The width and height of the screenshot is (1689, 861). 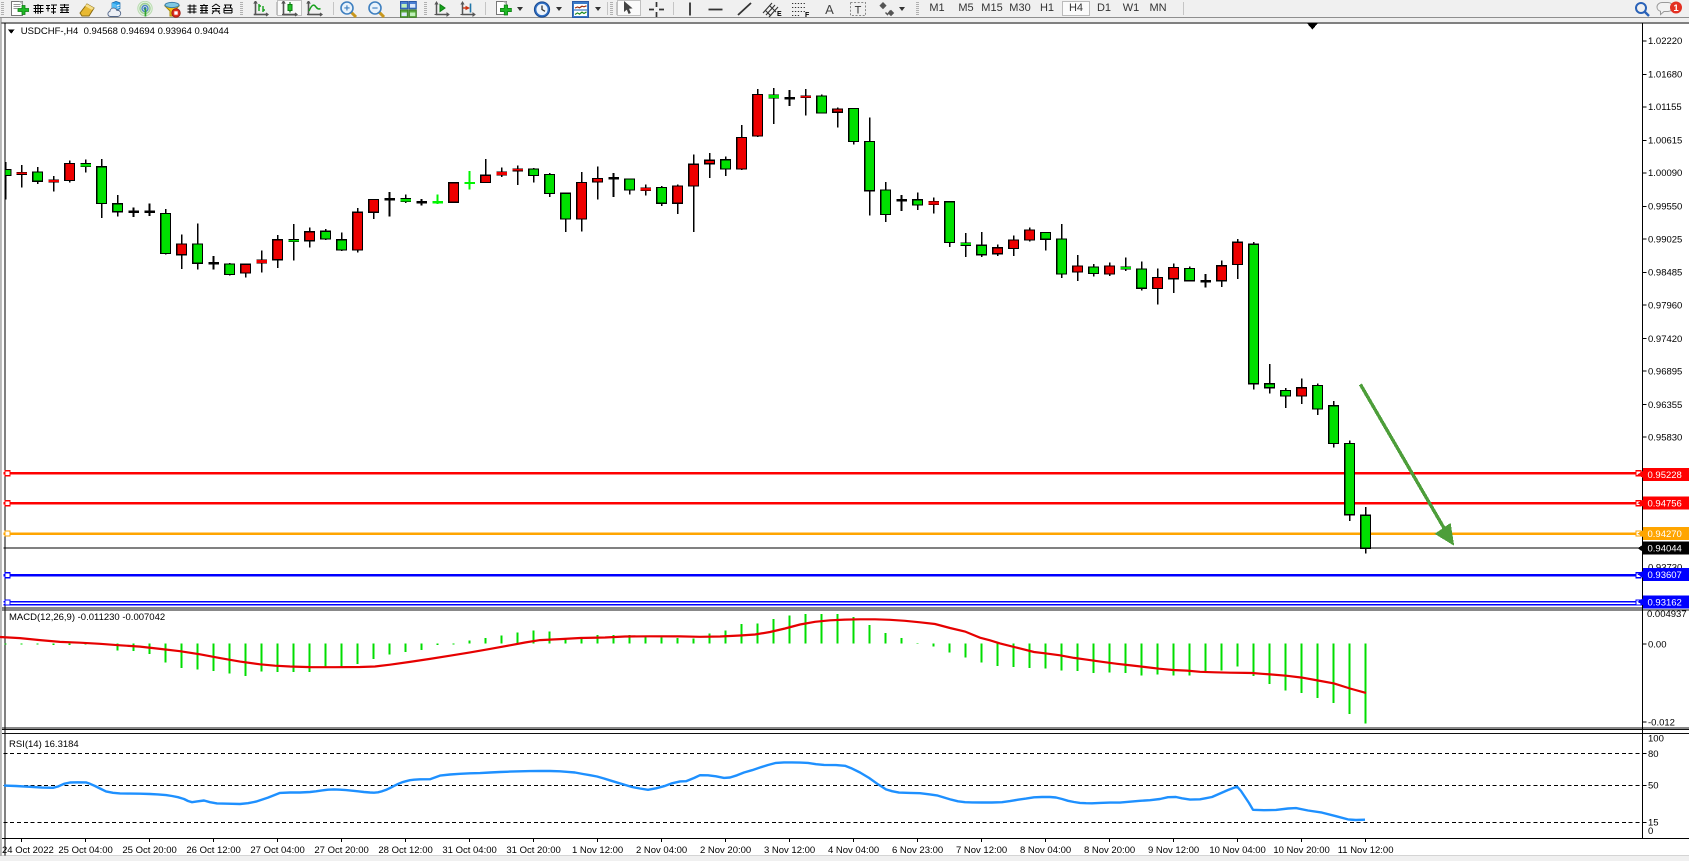 I want to click on svg-text: -0.012, so click(x=1661, y=723).